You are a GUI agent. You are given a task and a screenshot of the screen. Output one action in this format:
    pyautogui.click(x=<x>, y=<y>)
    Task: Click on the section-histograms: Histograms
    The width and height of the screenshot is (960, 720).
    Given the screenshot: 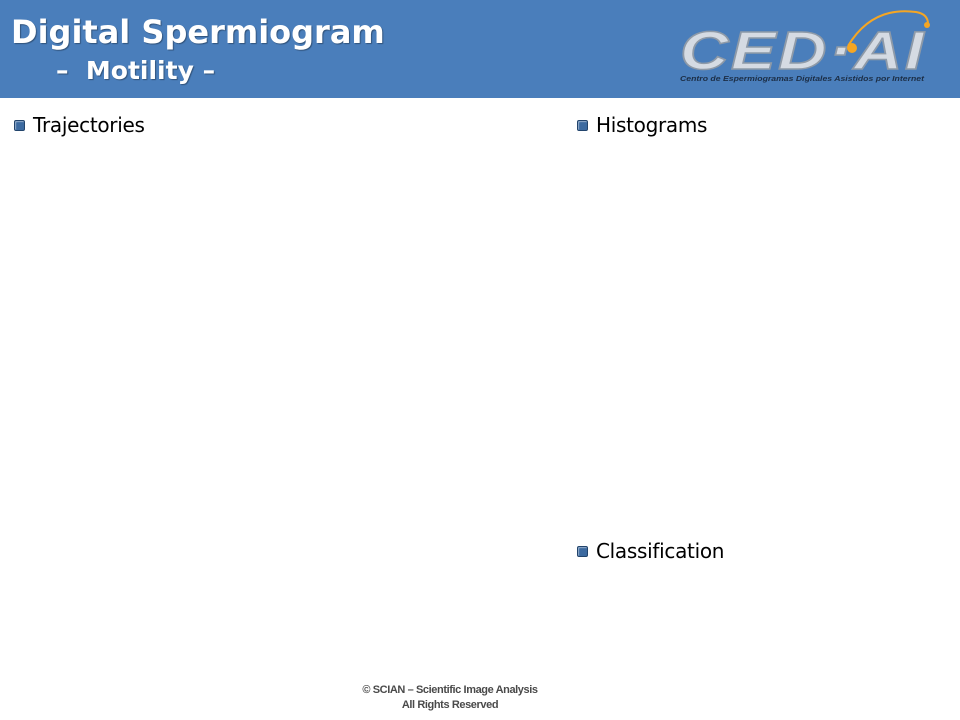 What is the action you would take?
    pyautogui.click(x=642, y=125)
    